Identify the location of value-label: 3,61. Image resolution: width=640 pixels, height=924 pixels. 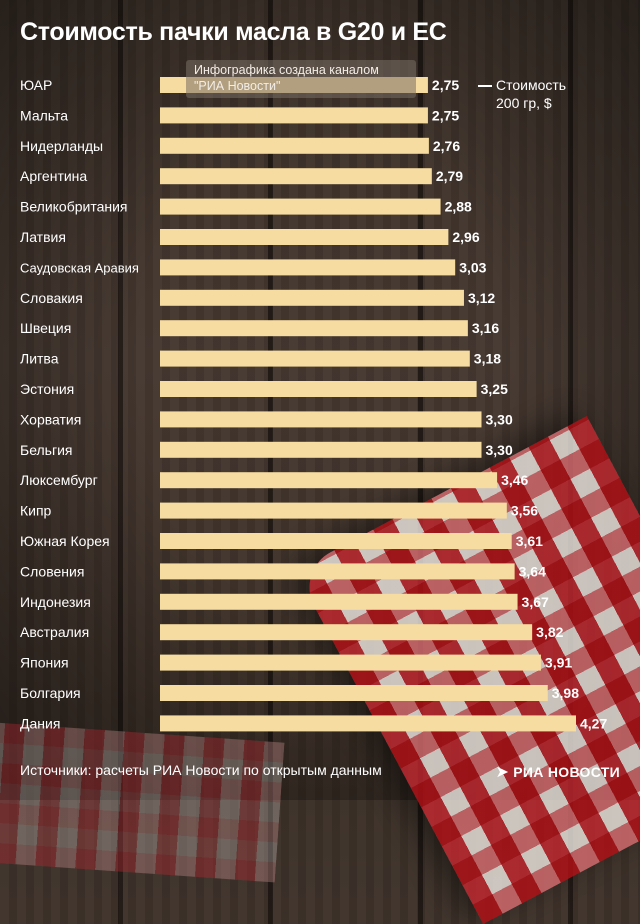
(529, 541).